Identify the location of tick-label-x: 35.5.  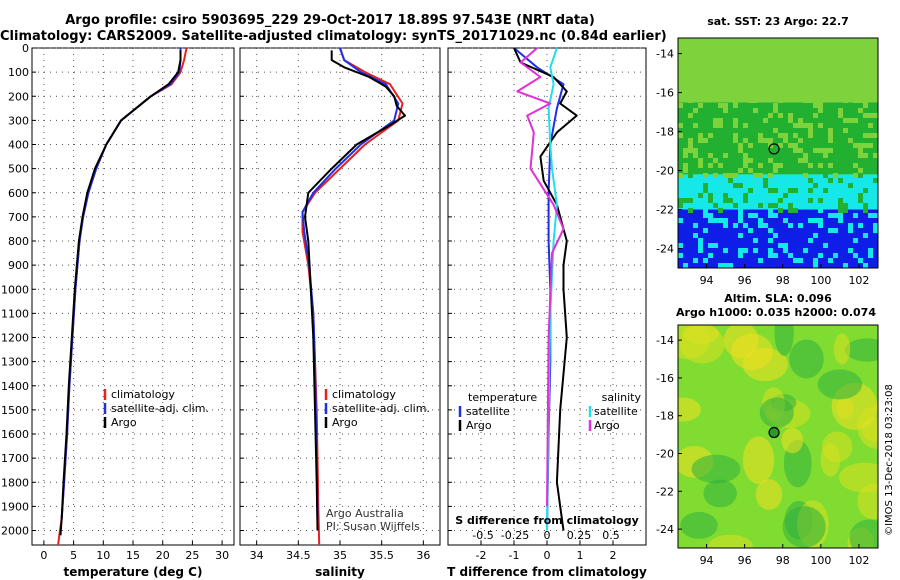
(381, 555).